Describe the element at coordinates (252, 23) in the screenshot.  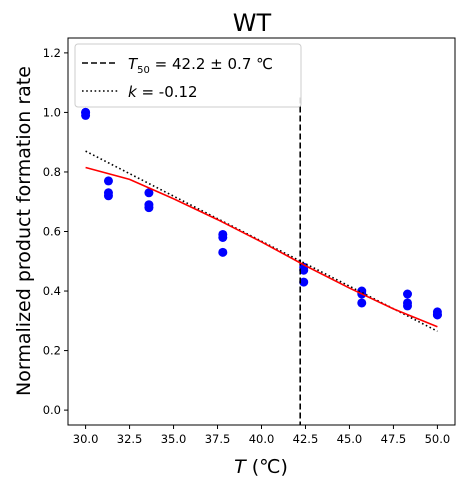
I see `chart-title: WT` at that location.